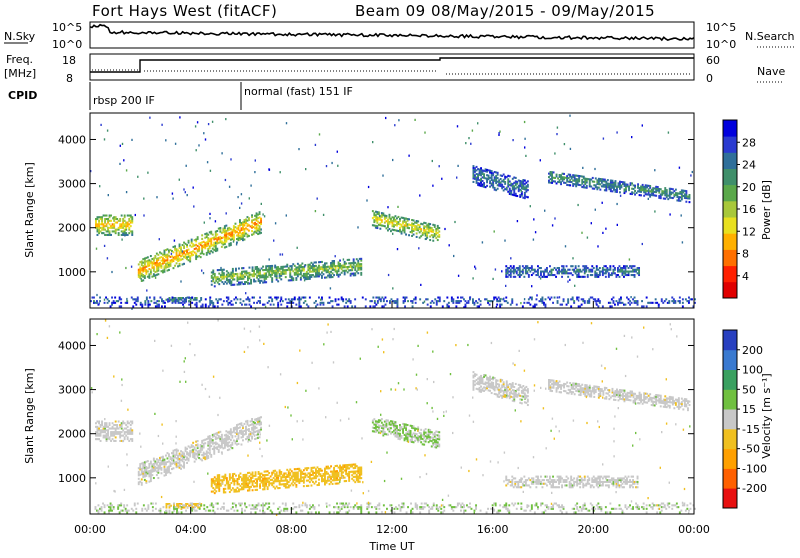 The height and width of the screenshot is (558, 800). What do you see at coordinates (67, 44) in the screenshot?
I see `nsky-tick-bottom: 10^0` at bounding box center [67, 44].